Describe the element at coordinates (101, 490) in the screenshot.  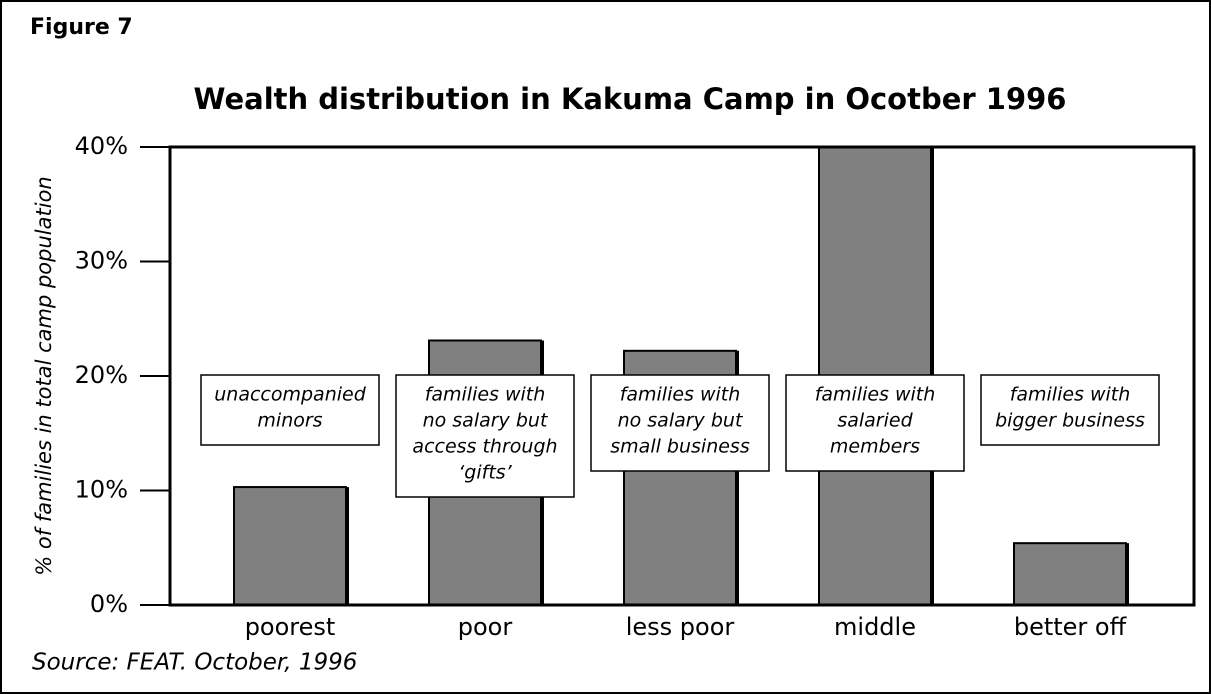
I see `y-tick-label: 10%` at that location.